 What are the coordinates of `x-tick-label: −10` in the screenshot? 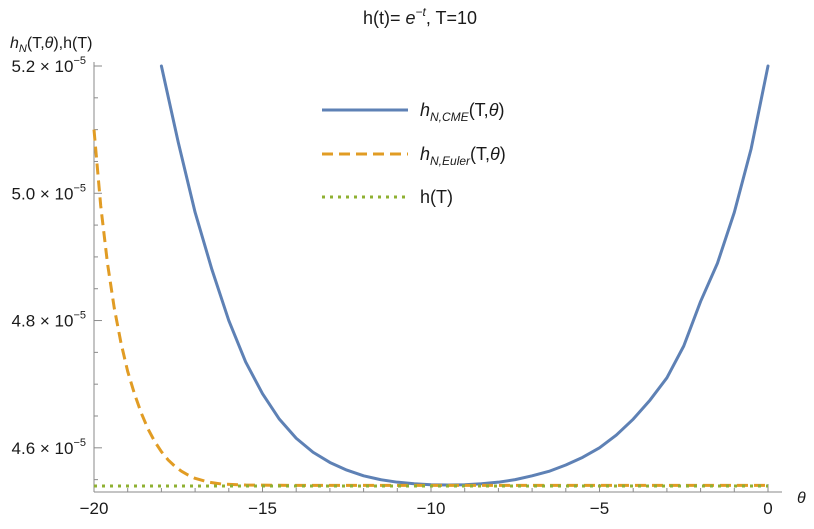 It's located at (431, 508).